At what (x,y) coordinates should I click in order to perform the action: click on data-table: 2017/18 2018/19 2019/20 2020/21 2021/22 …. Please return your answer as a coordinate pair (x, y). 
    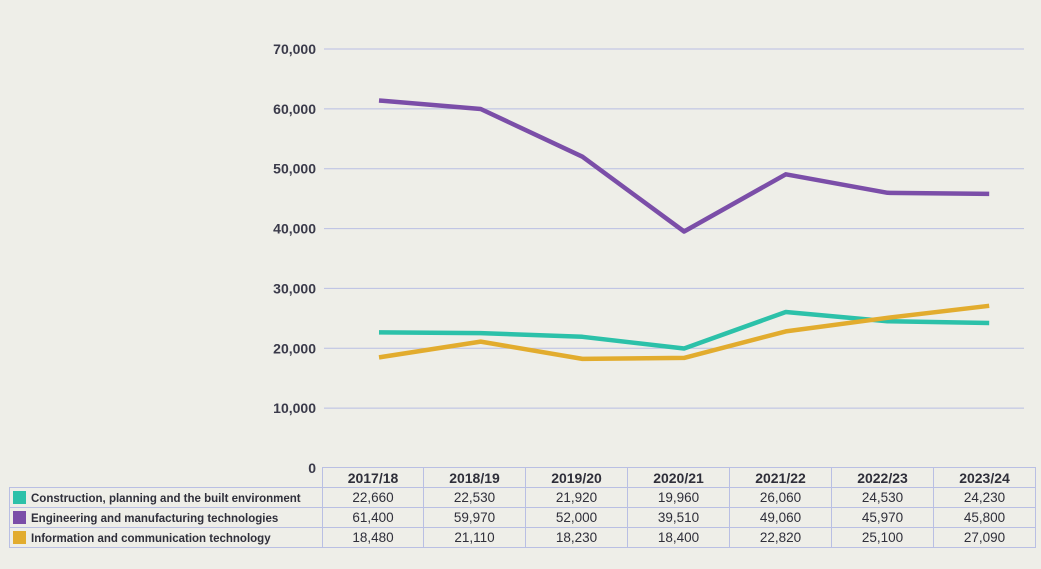
    Looking at the image, I should click on (522, 507).